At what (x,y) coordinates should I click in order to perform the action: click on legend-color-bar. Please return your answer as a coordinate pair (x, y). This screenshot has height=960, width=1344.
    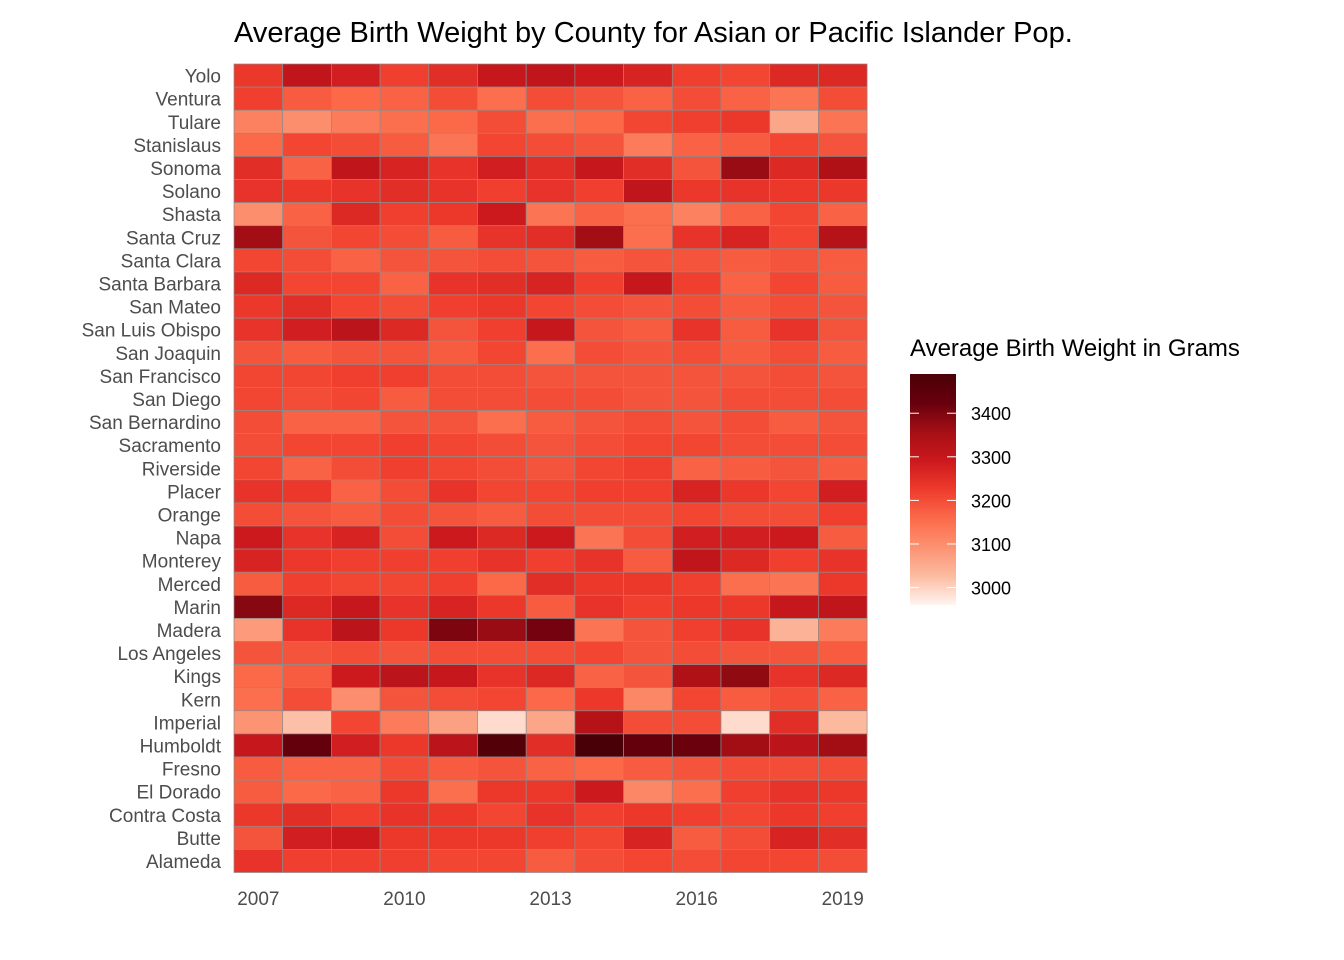
    Looking at the image, I should click on (933, 489).